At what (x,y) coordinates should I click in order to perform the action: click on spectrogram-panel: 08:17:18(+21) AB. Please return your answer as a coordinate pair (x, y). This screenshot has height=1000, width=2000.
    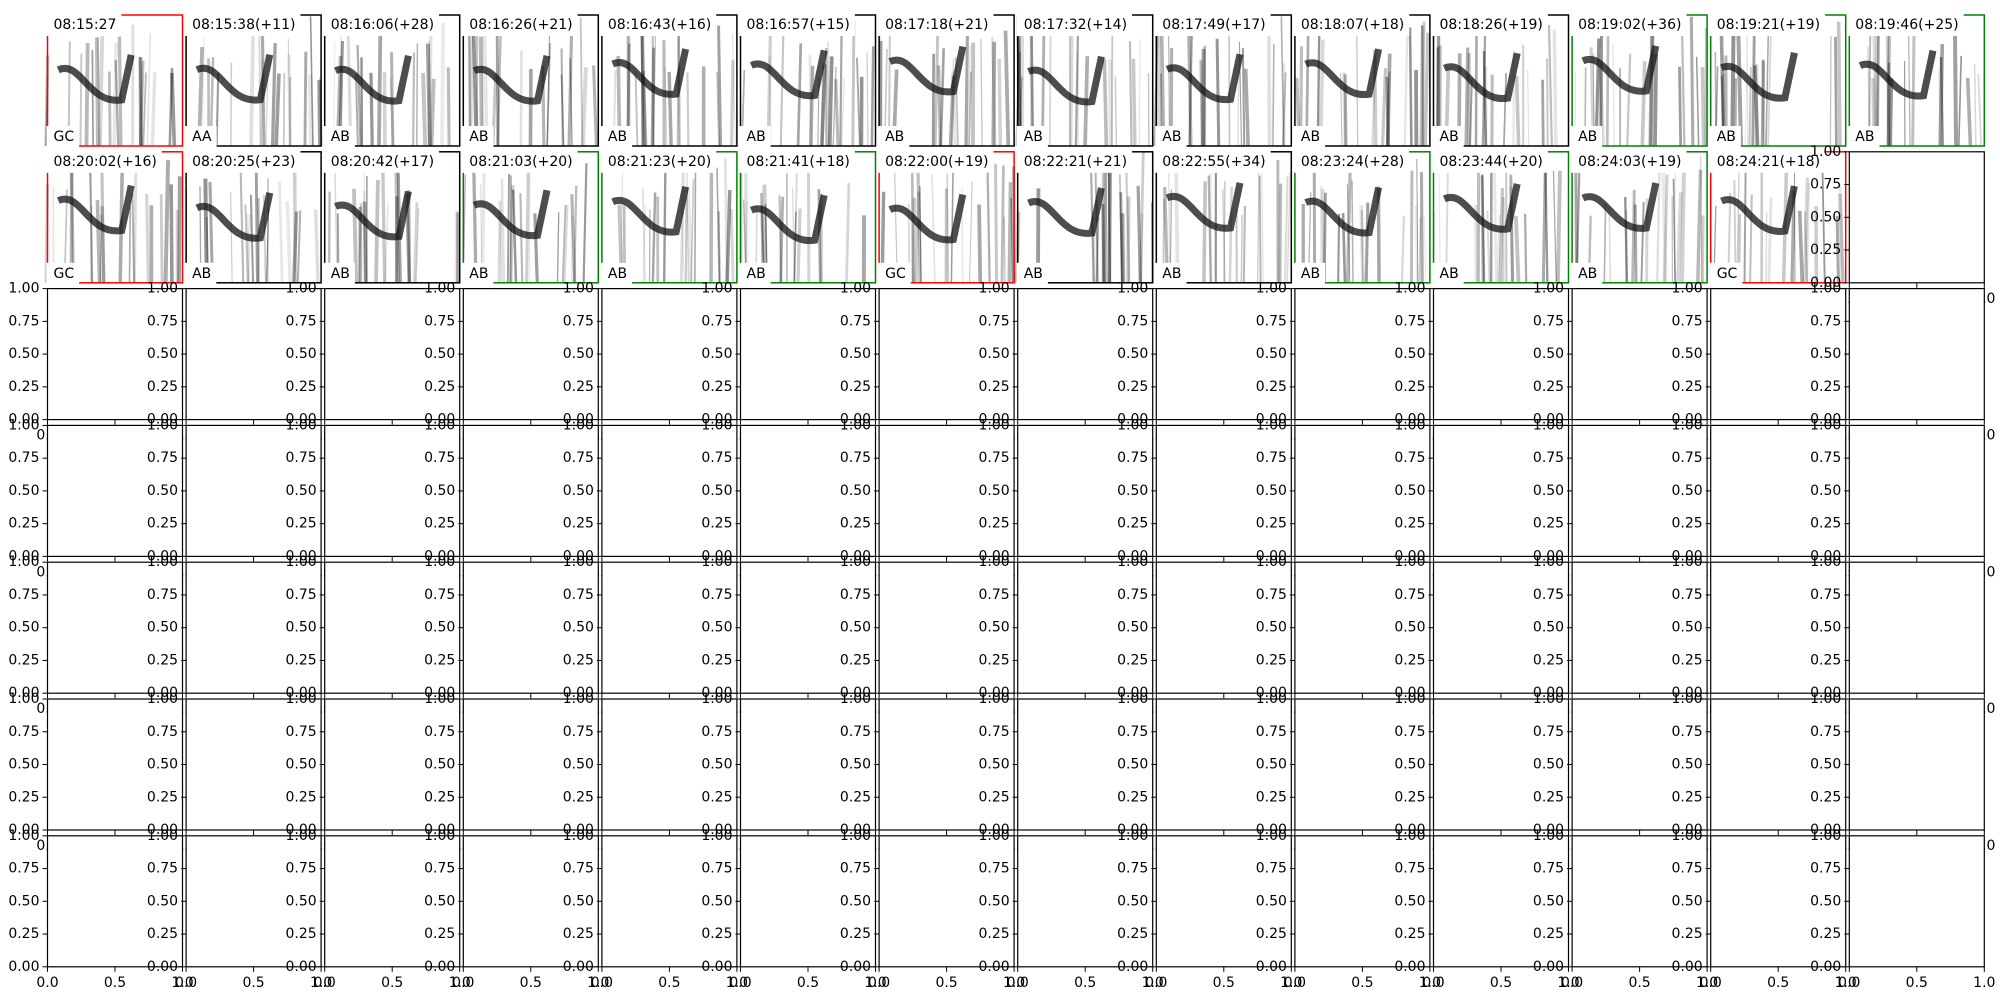
    Looking at the image, I should click on (946, 80).